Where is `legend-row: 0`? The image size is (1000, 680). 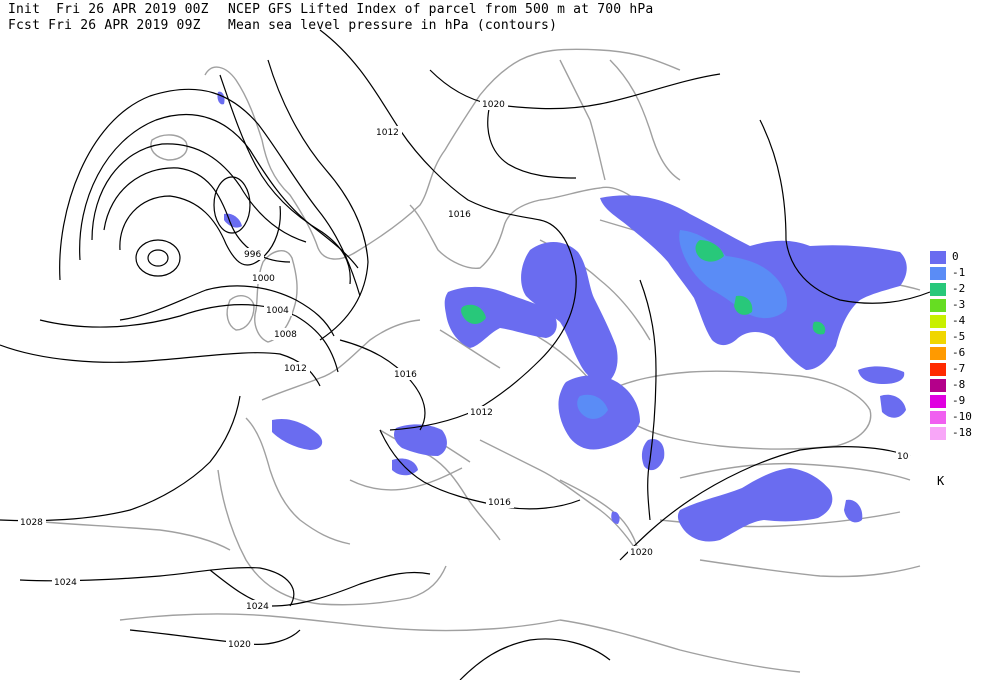
legend-row: 0 is located at coordinates (965, 257).